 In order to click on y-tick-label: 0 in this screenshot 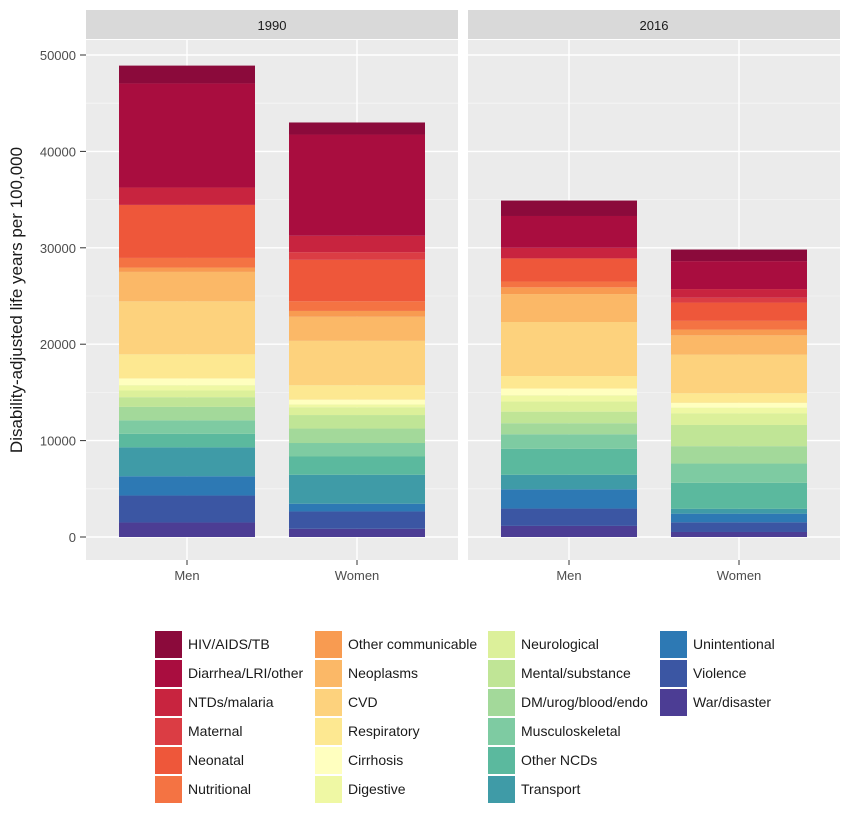, I will do `click(72, 537)`.